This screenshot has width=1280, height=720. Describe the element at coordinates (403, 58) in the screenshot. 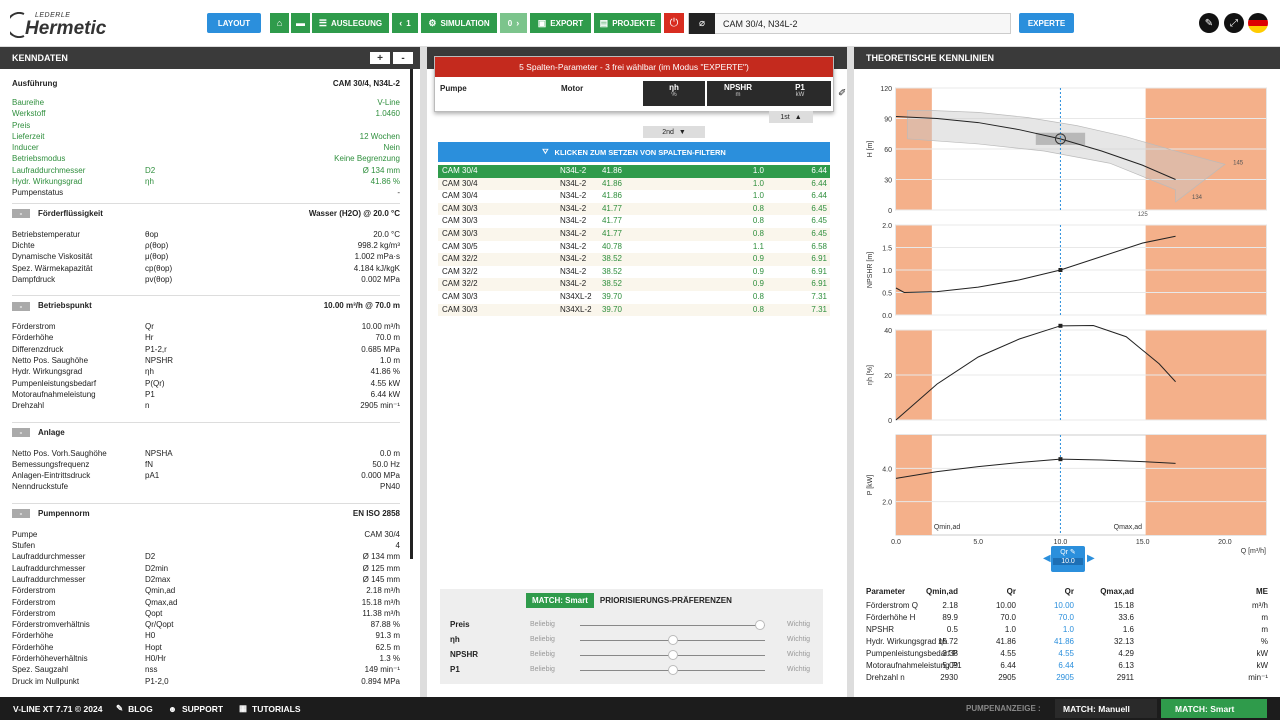

I see `collapse-all-button: -` at that location.